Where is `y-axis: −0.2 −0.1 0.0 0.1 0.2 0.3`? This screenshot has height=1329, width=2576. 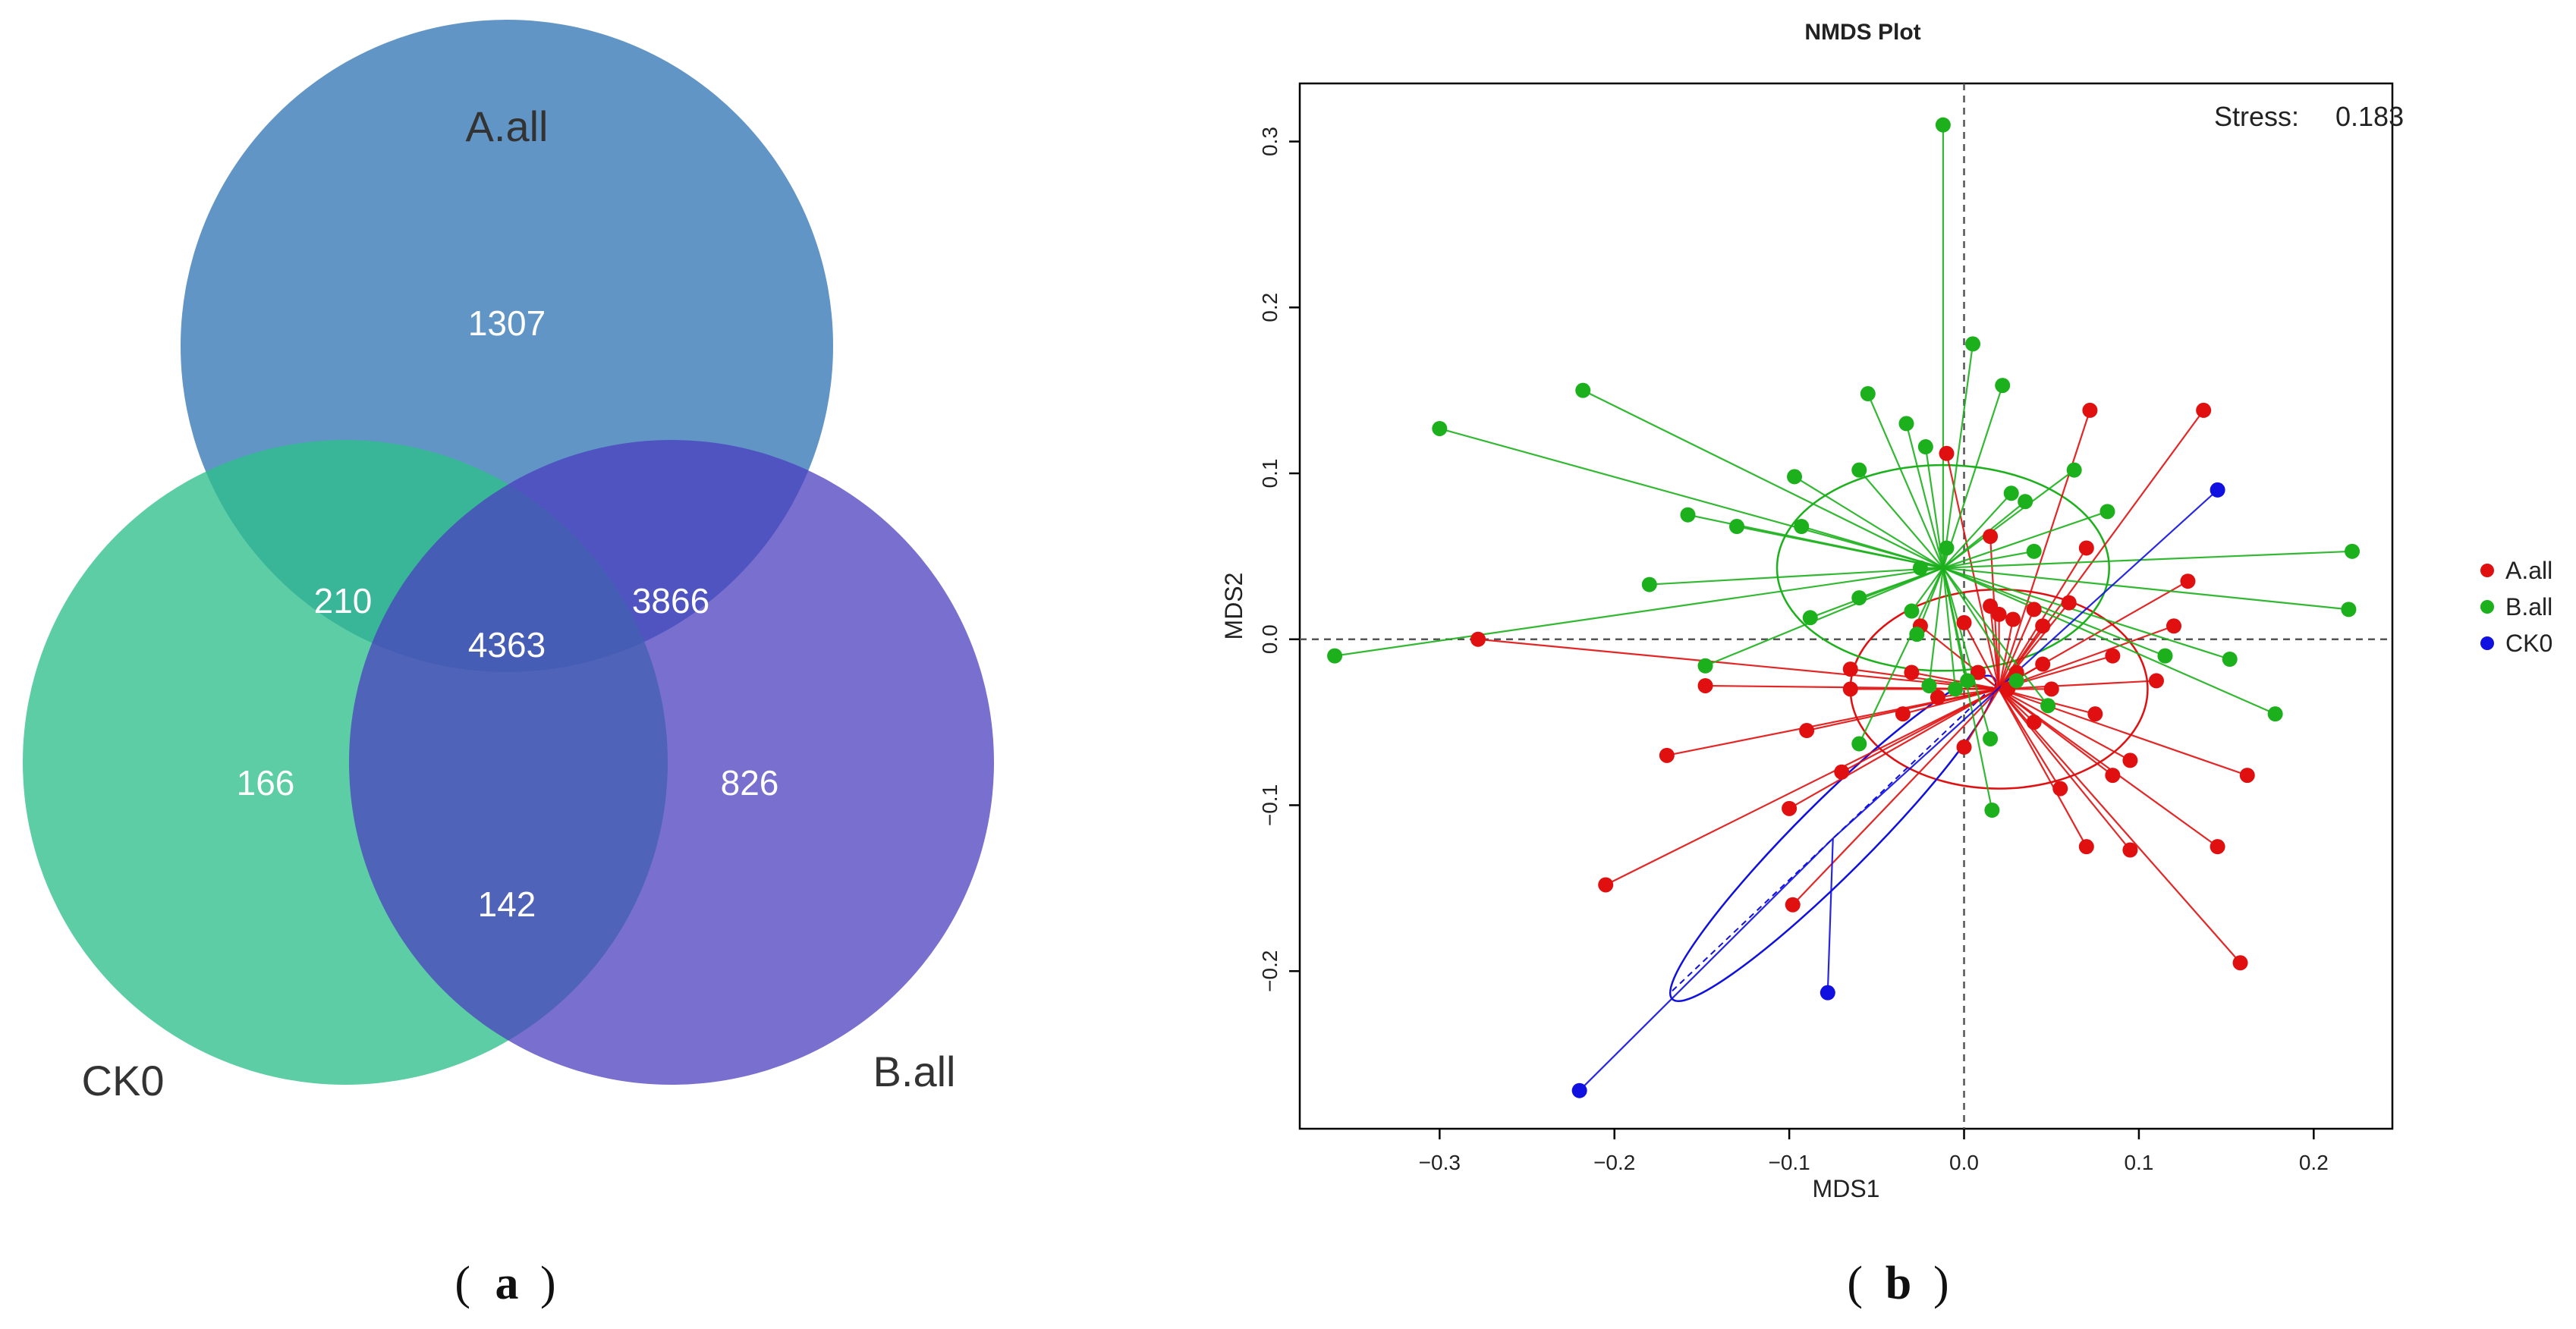 y-axis: −0.2 −0.1 0.0 0.1 0.2 0.3 is located at coordinates (1279, 559).